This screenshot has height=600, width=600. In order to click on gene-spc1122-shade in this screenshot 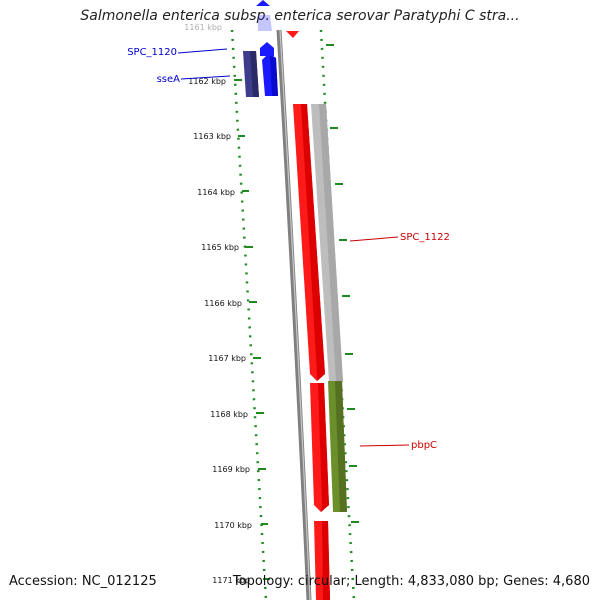, I will do `click(331, 242)`.